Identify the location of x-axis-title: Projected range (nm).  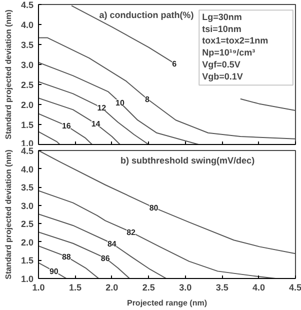
(167, 303).